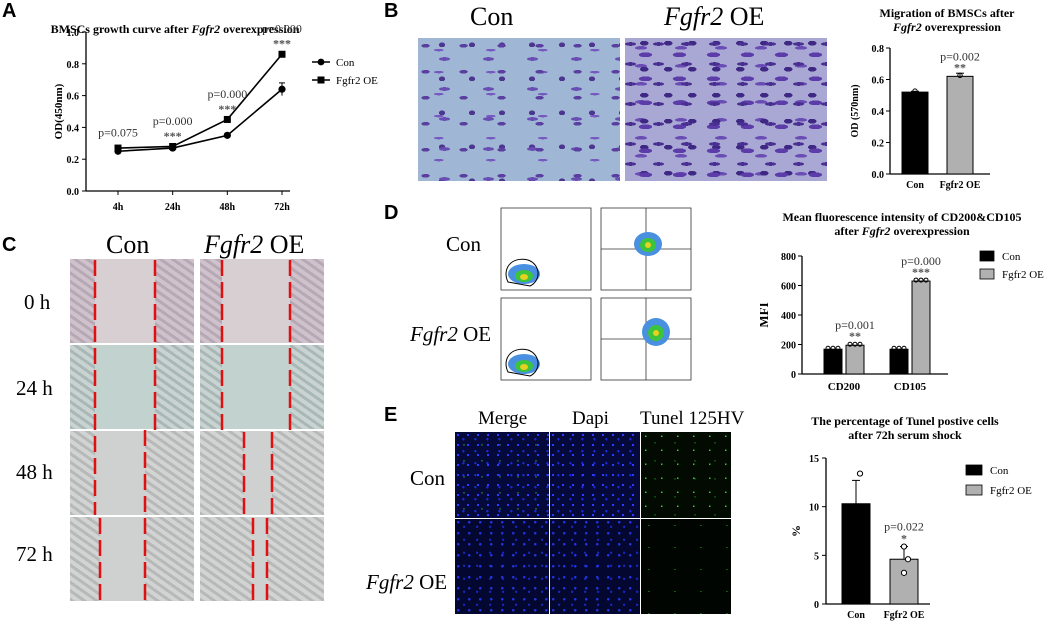  What do you see at coordinates (118, 207) in the screenshot?
I see `x-tick-label: 4h` at bounding box center [118, 207].